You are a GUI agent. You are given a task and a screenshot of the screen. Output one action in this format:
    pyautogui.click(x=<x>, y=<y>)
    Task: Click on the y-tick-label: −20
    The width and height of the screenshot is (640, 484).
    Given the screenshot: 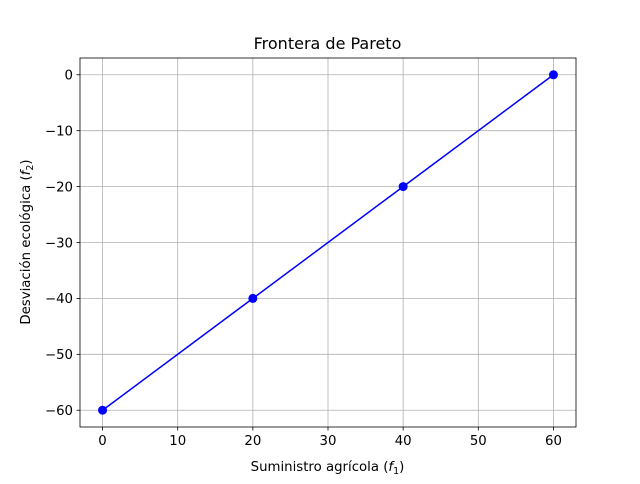 What is the action you would take?
    pyautogui.click(x=59, y=187)
    